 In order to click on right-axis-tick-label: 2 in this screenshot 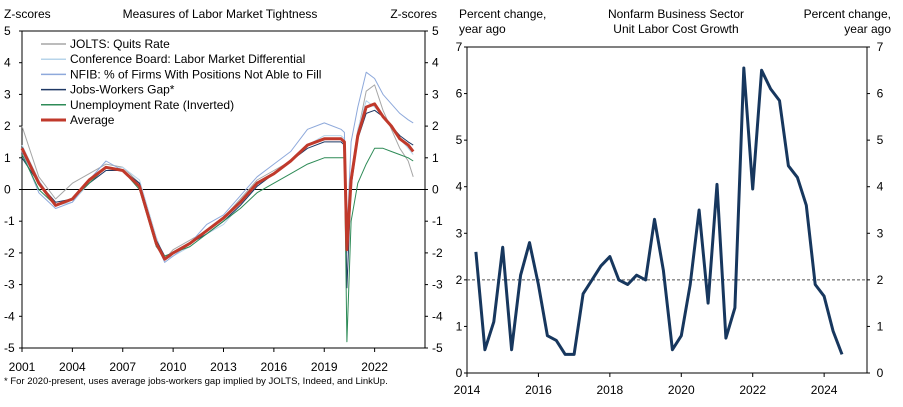, I will do `click(435, 126)`.